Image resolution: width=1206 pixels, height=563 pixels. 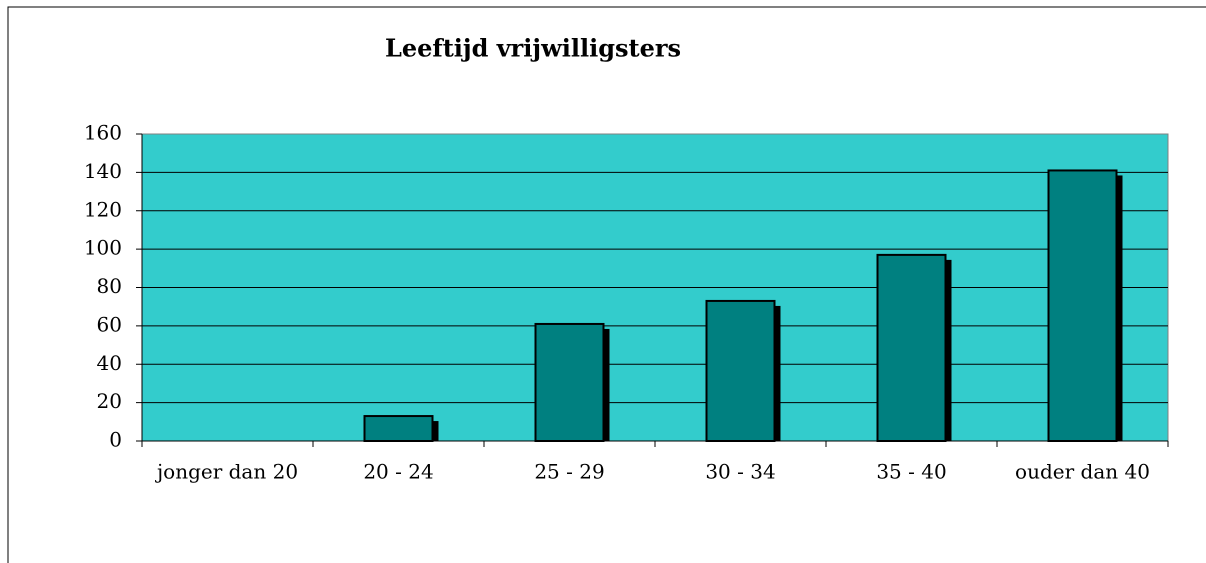 I want to click on x-tick-label: 35 - 40, so click(x=911, y=472).